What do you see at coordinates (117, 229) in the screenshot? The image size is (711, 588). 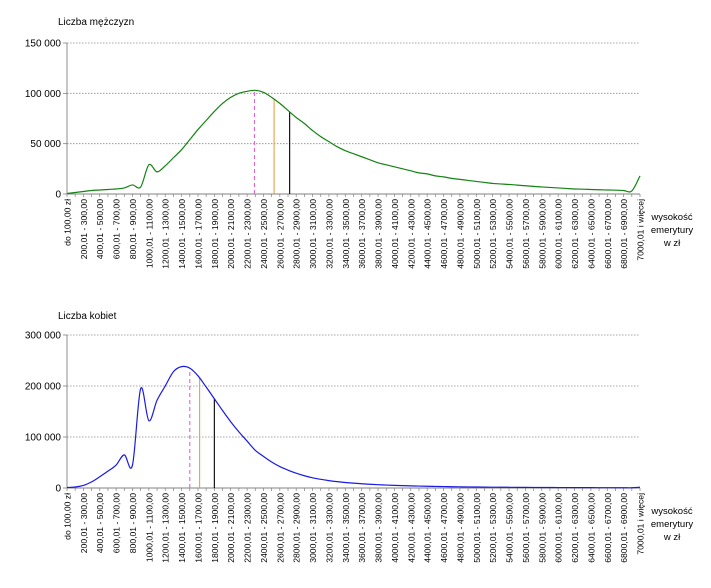 I see `men-x-tick-label: 600,01 - 700,00` at bounding box center [117, 229].